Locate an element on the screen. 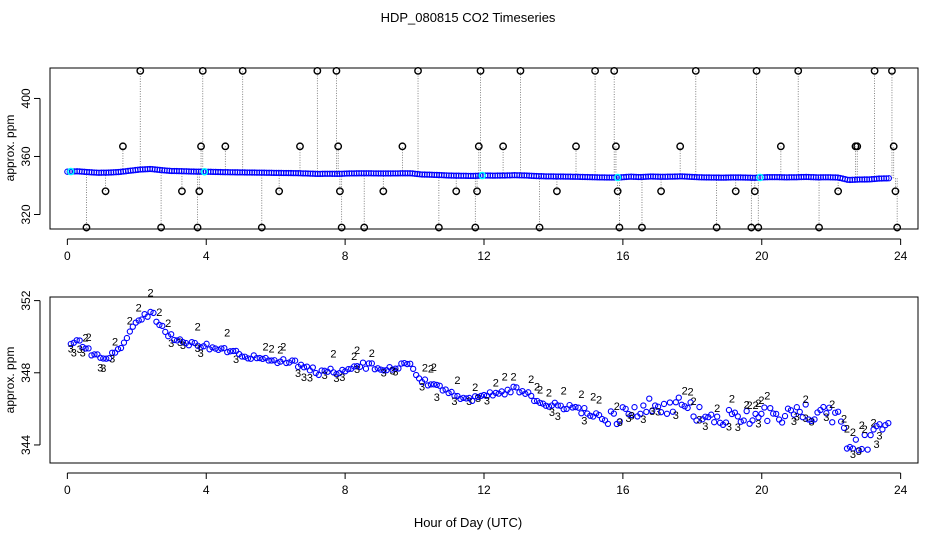  bottom-x-tick-label: 20 is located at coordinates (762, 490).